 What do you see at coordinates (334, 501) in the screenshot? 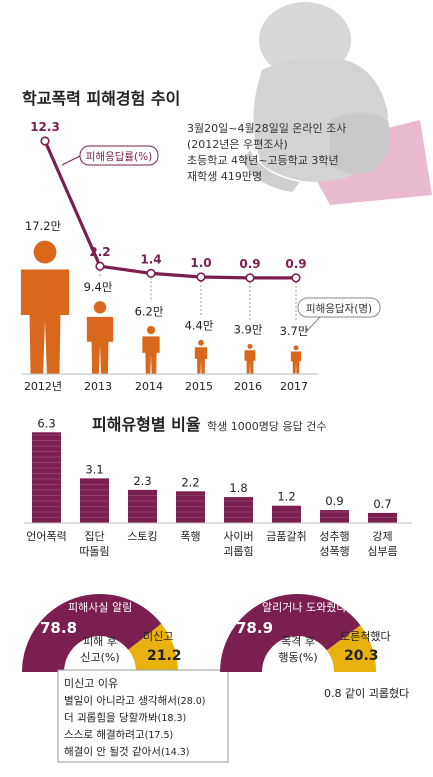
I see `bar-value-label: 0.9` at bounding box center [334, 501].